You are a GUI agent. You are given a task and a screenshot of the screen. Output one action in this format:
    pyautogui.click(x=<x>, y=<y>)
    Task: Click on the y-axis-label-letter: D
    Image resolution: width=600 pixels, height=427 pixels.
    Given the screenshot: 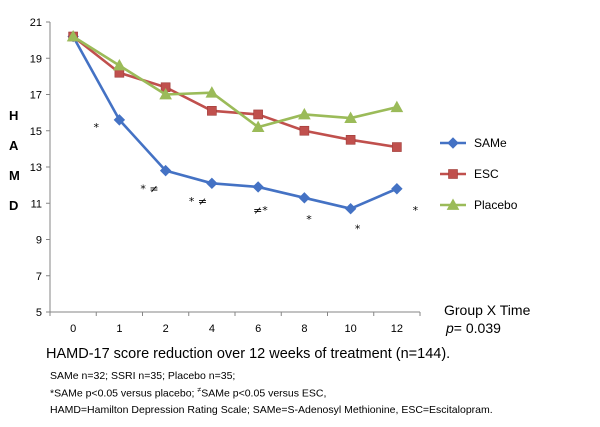 What is the action you would take?
    pyautogui.click(x=13, y=205)
    